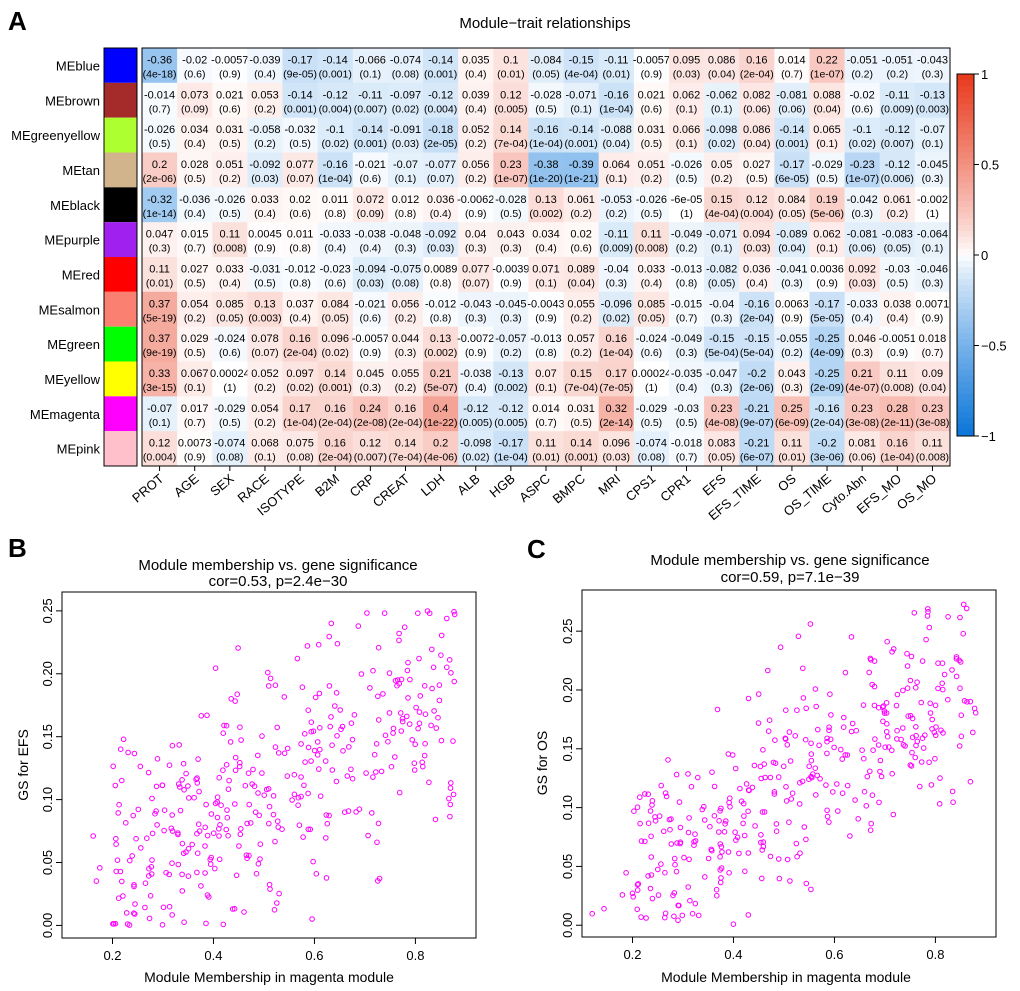 The image size is (1020, 991). I want to click on cell-correlation: 0.043, so click(511, 235).